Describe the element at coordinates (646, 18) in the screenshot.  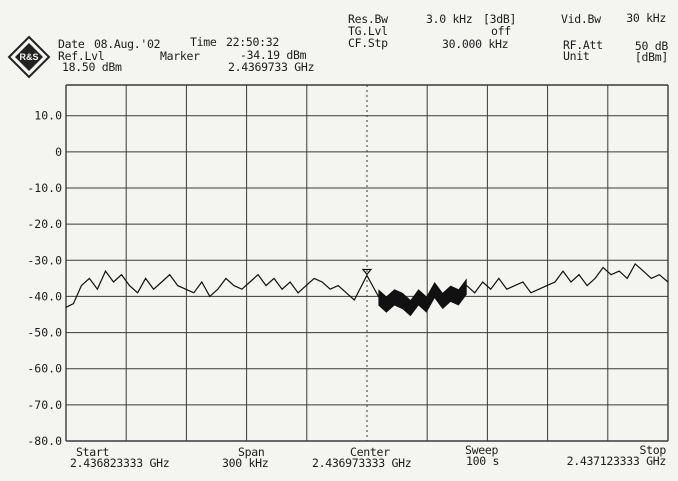
I see `vid-bw-value: 30 kHz` at that location.